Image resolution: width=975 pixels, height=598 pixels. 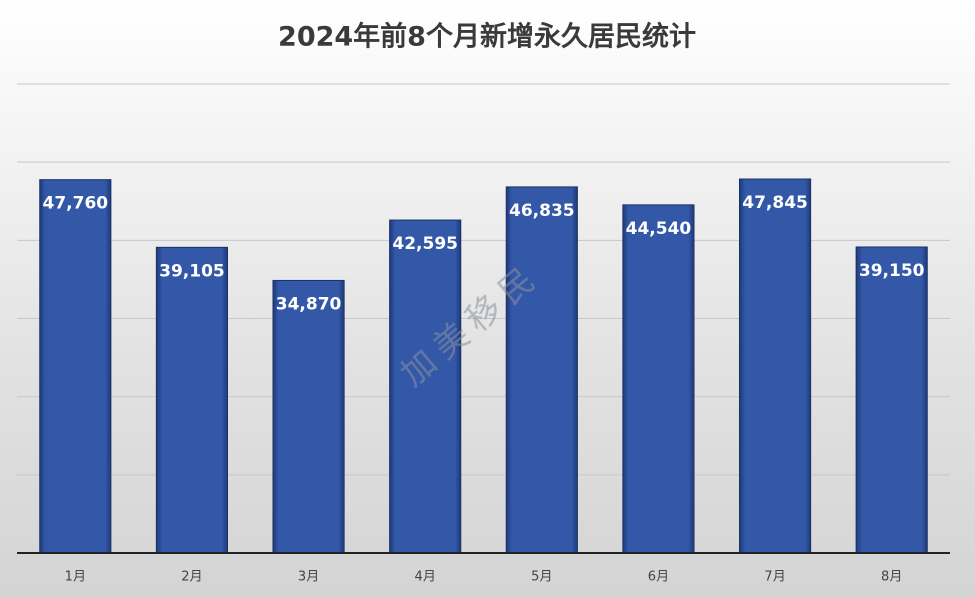 I want to click on value-label: 44,540, so click(x=659, y=229).